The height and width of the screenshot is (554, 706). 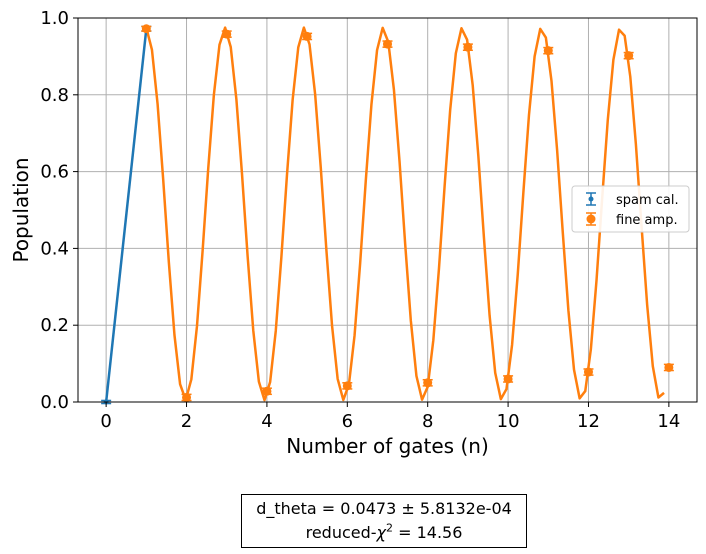 What do you see at coordinates (588, 421) in the screenshot?
I see `x-tick-label: 12` at bounding box center [588, 421].